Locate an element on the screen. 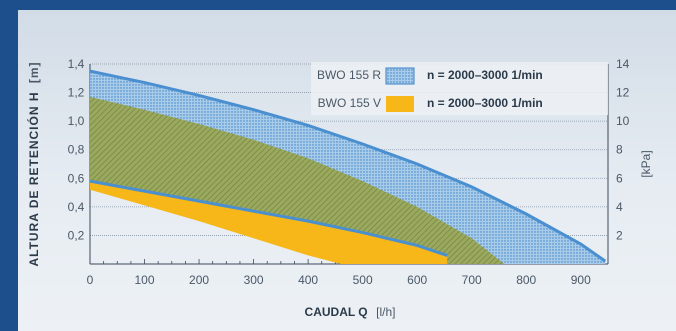 The height and width of the screenshot is (331, 676). y2-axis-label: [kPa] is located at coordinates (646, 163).